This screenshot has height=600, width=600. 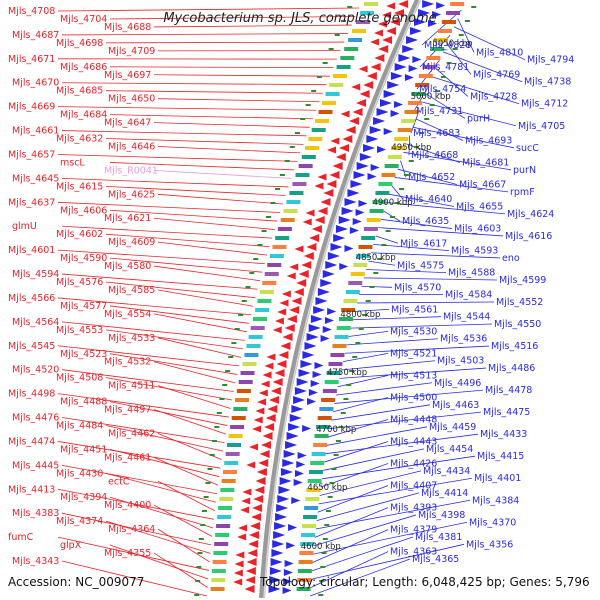 I want to click on gene-label-right: Mjls_4655, so click(x=479, y=207).